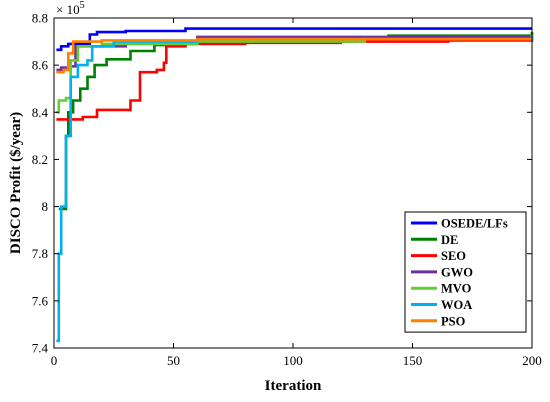 This screenshot has height=402, width=550. Describe the element at coordinates (40, 348) in the screenshot. I see `y-tick-label: 7.4` at that location.